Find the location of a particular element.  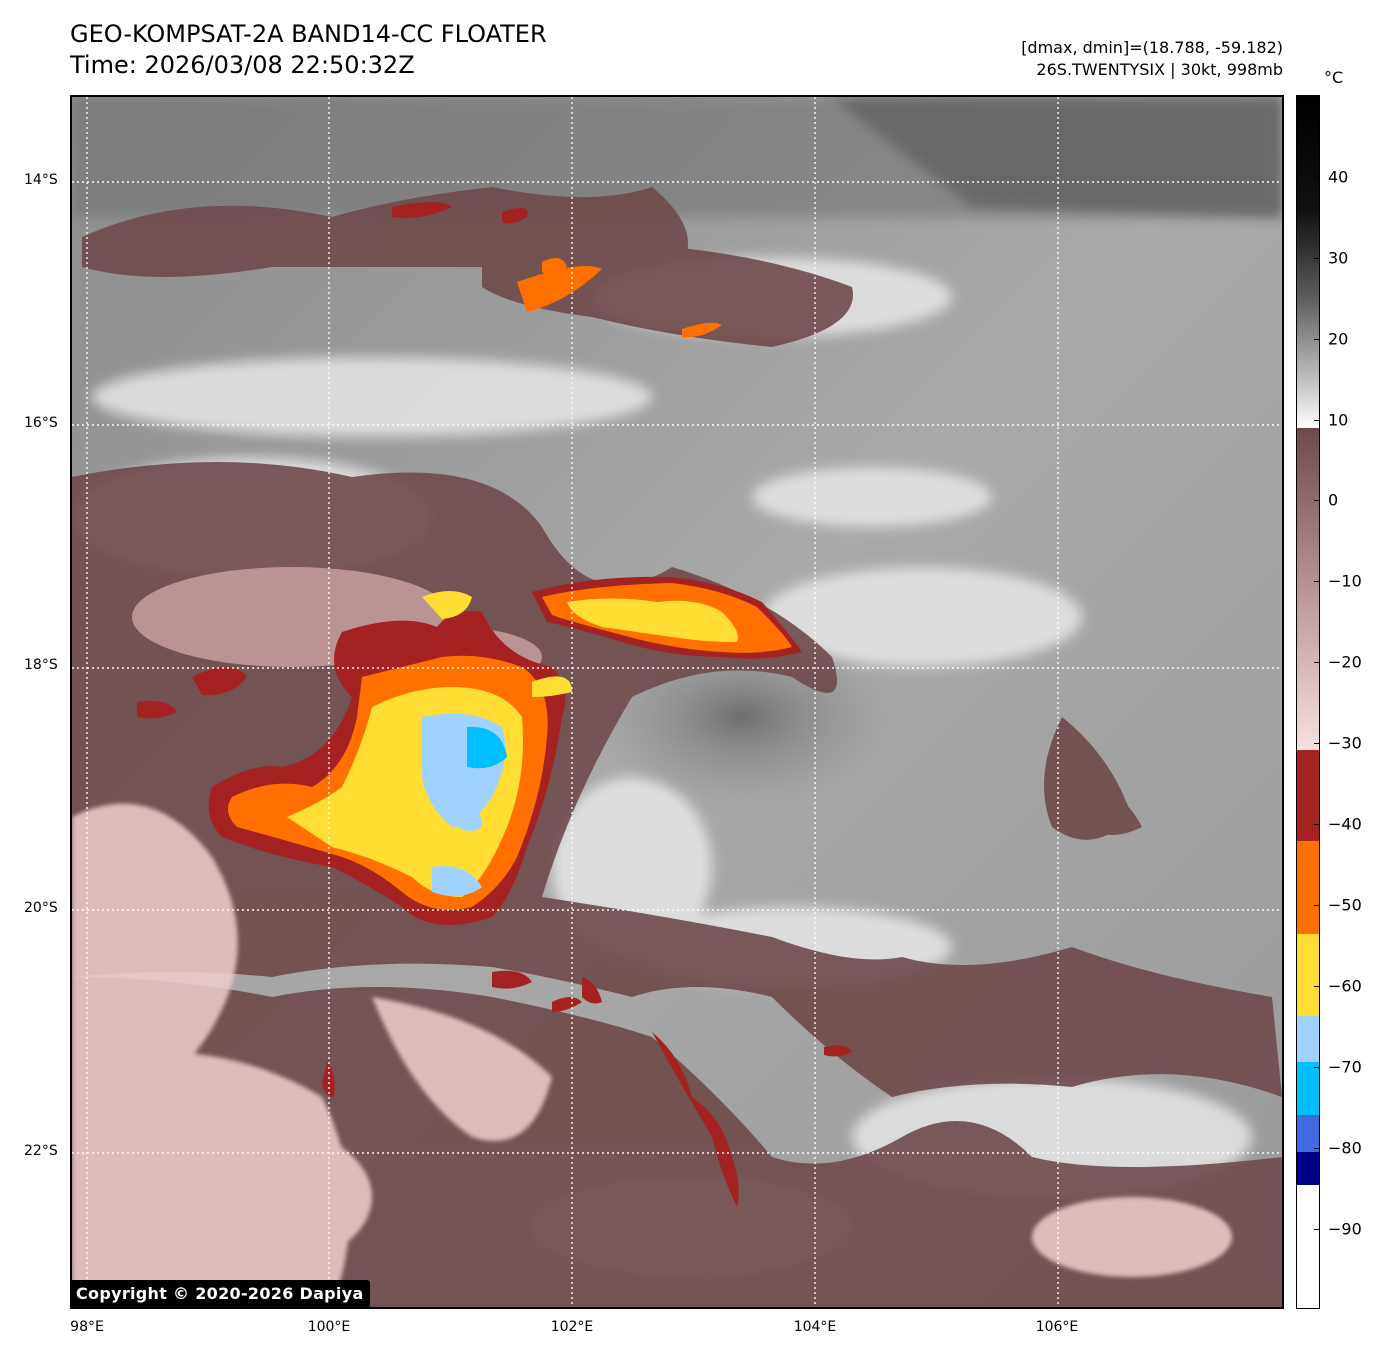

copyright-badge: Copyright © 2020-2026 Dapiya is located at coordinates (220, 1294).